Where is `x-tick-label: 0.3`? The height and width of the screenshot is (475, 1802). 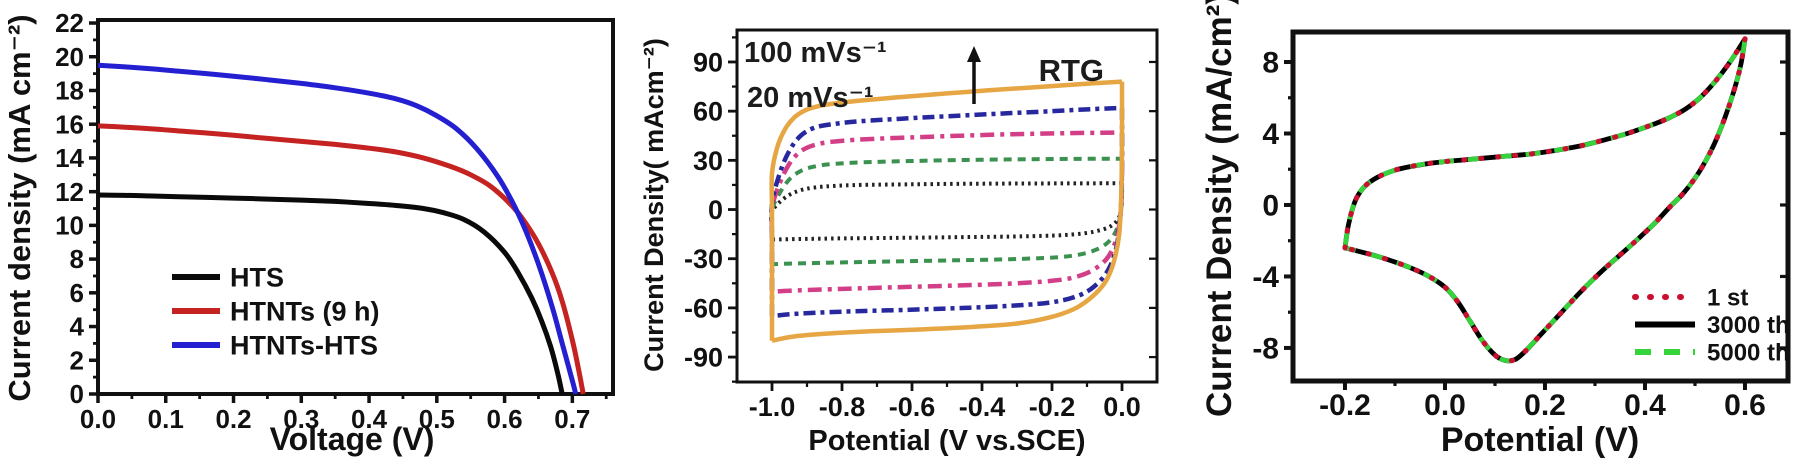 x-tick-label: 0.3 is located at coordinates (301, 419).